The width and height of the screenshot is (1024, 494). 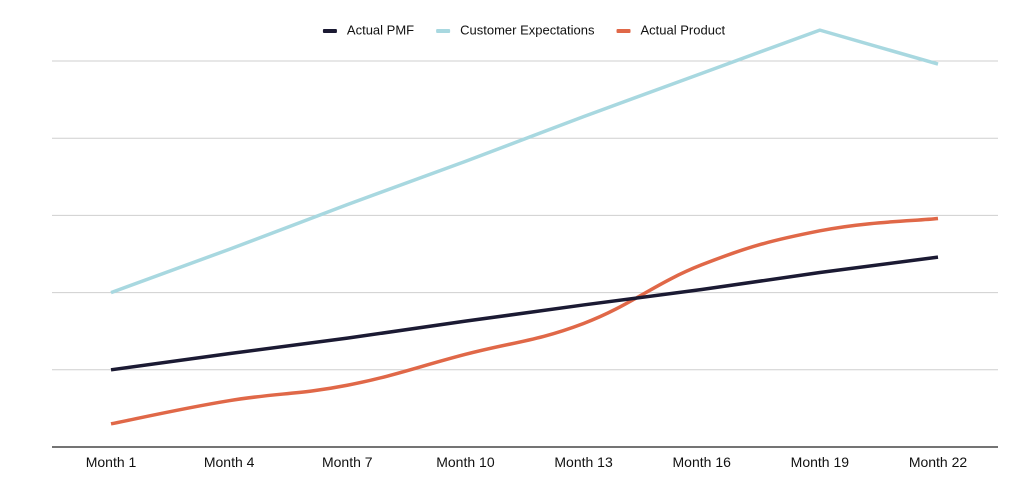 I want to click on x-tick-label: Month 19, so click(x=820, y=462).